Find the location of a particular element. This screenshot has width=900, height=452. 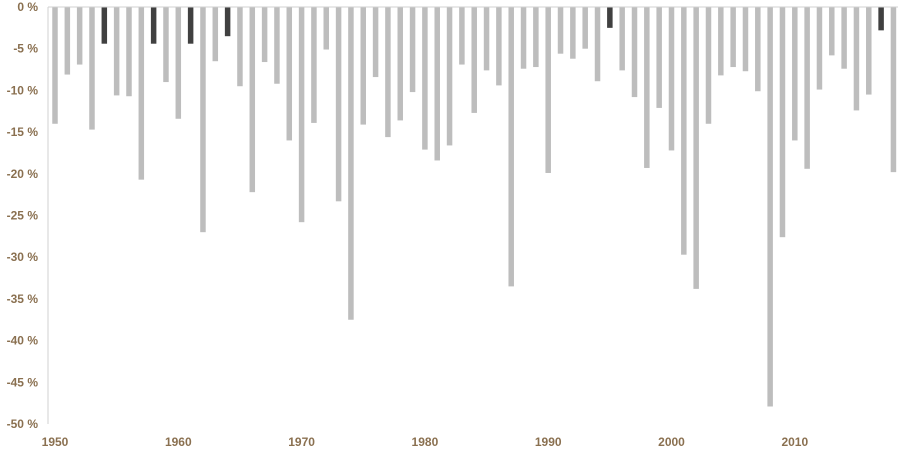

bar-1979 is located at coordinates (412, 50).